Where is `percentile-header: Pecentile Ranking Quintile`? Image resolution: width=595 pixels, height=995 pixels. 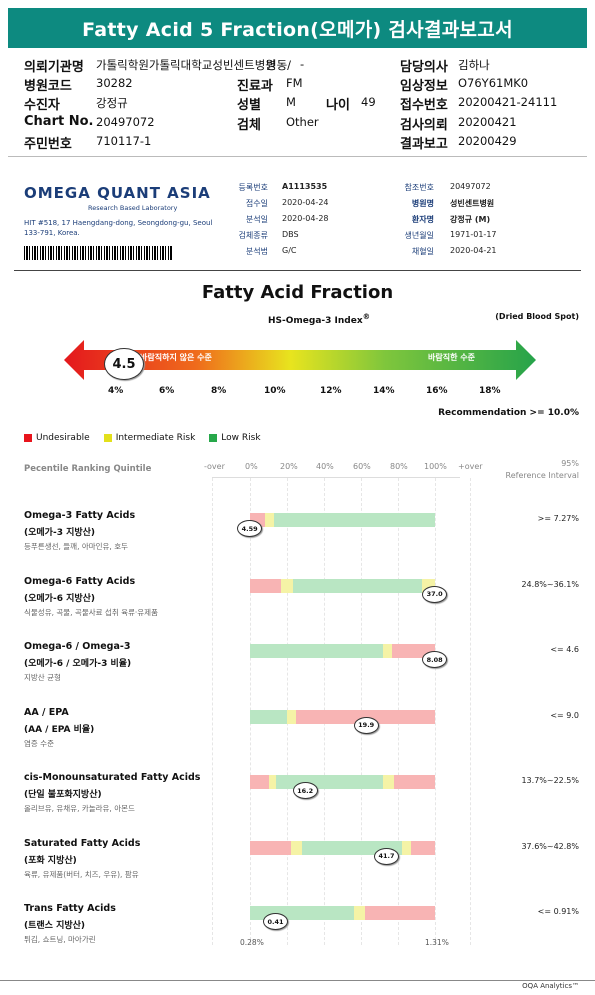 percentile-header: Pecentile Ranking Quintile is located at coordinates (88, 469).